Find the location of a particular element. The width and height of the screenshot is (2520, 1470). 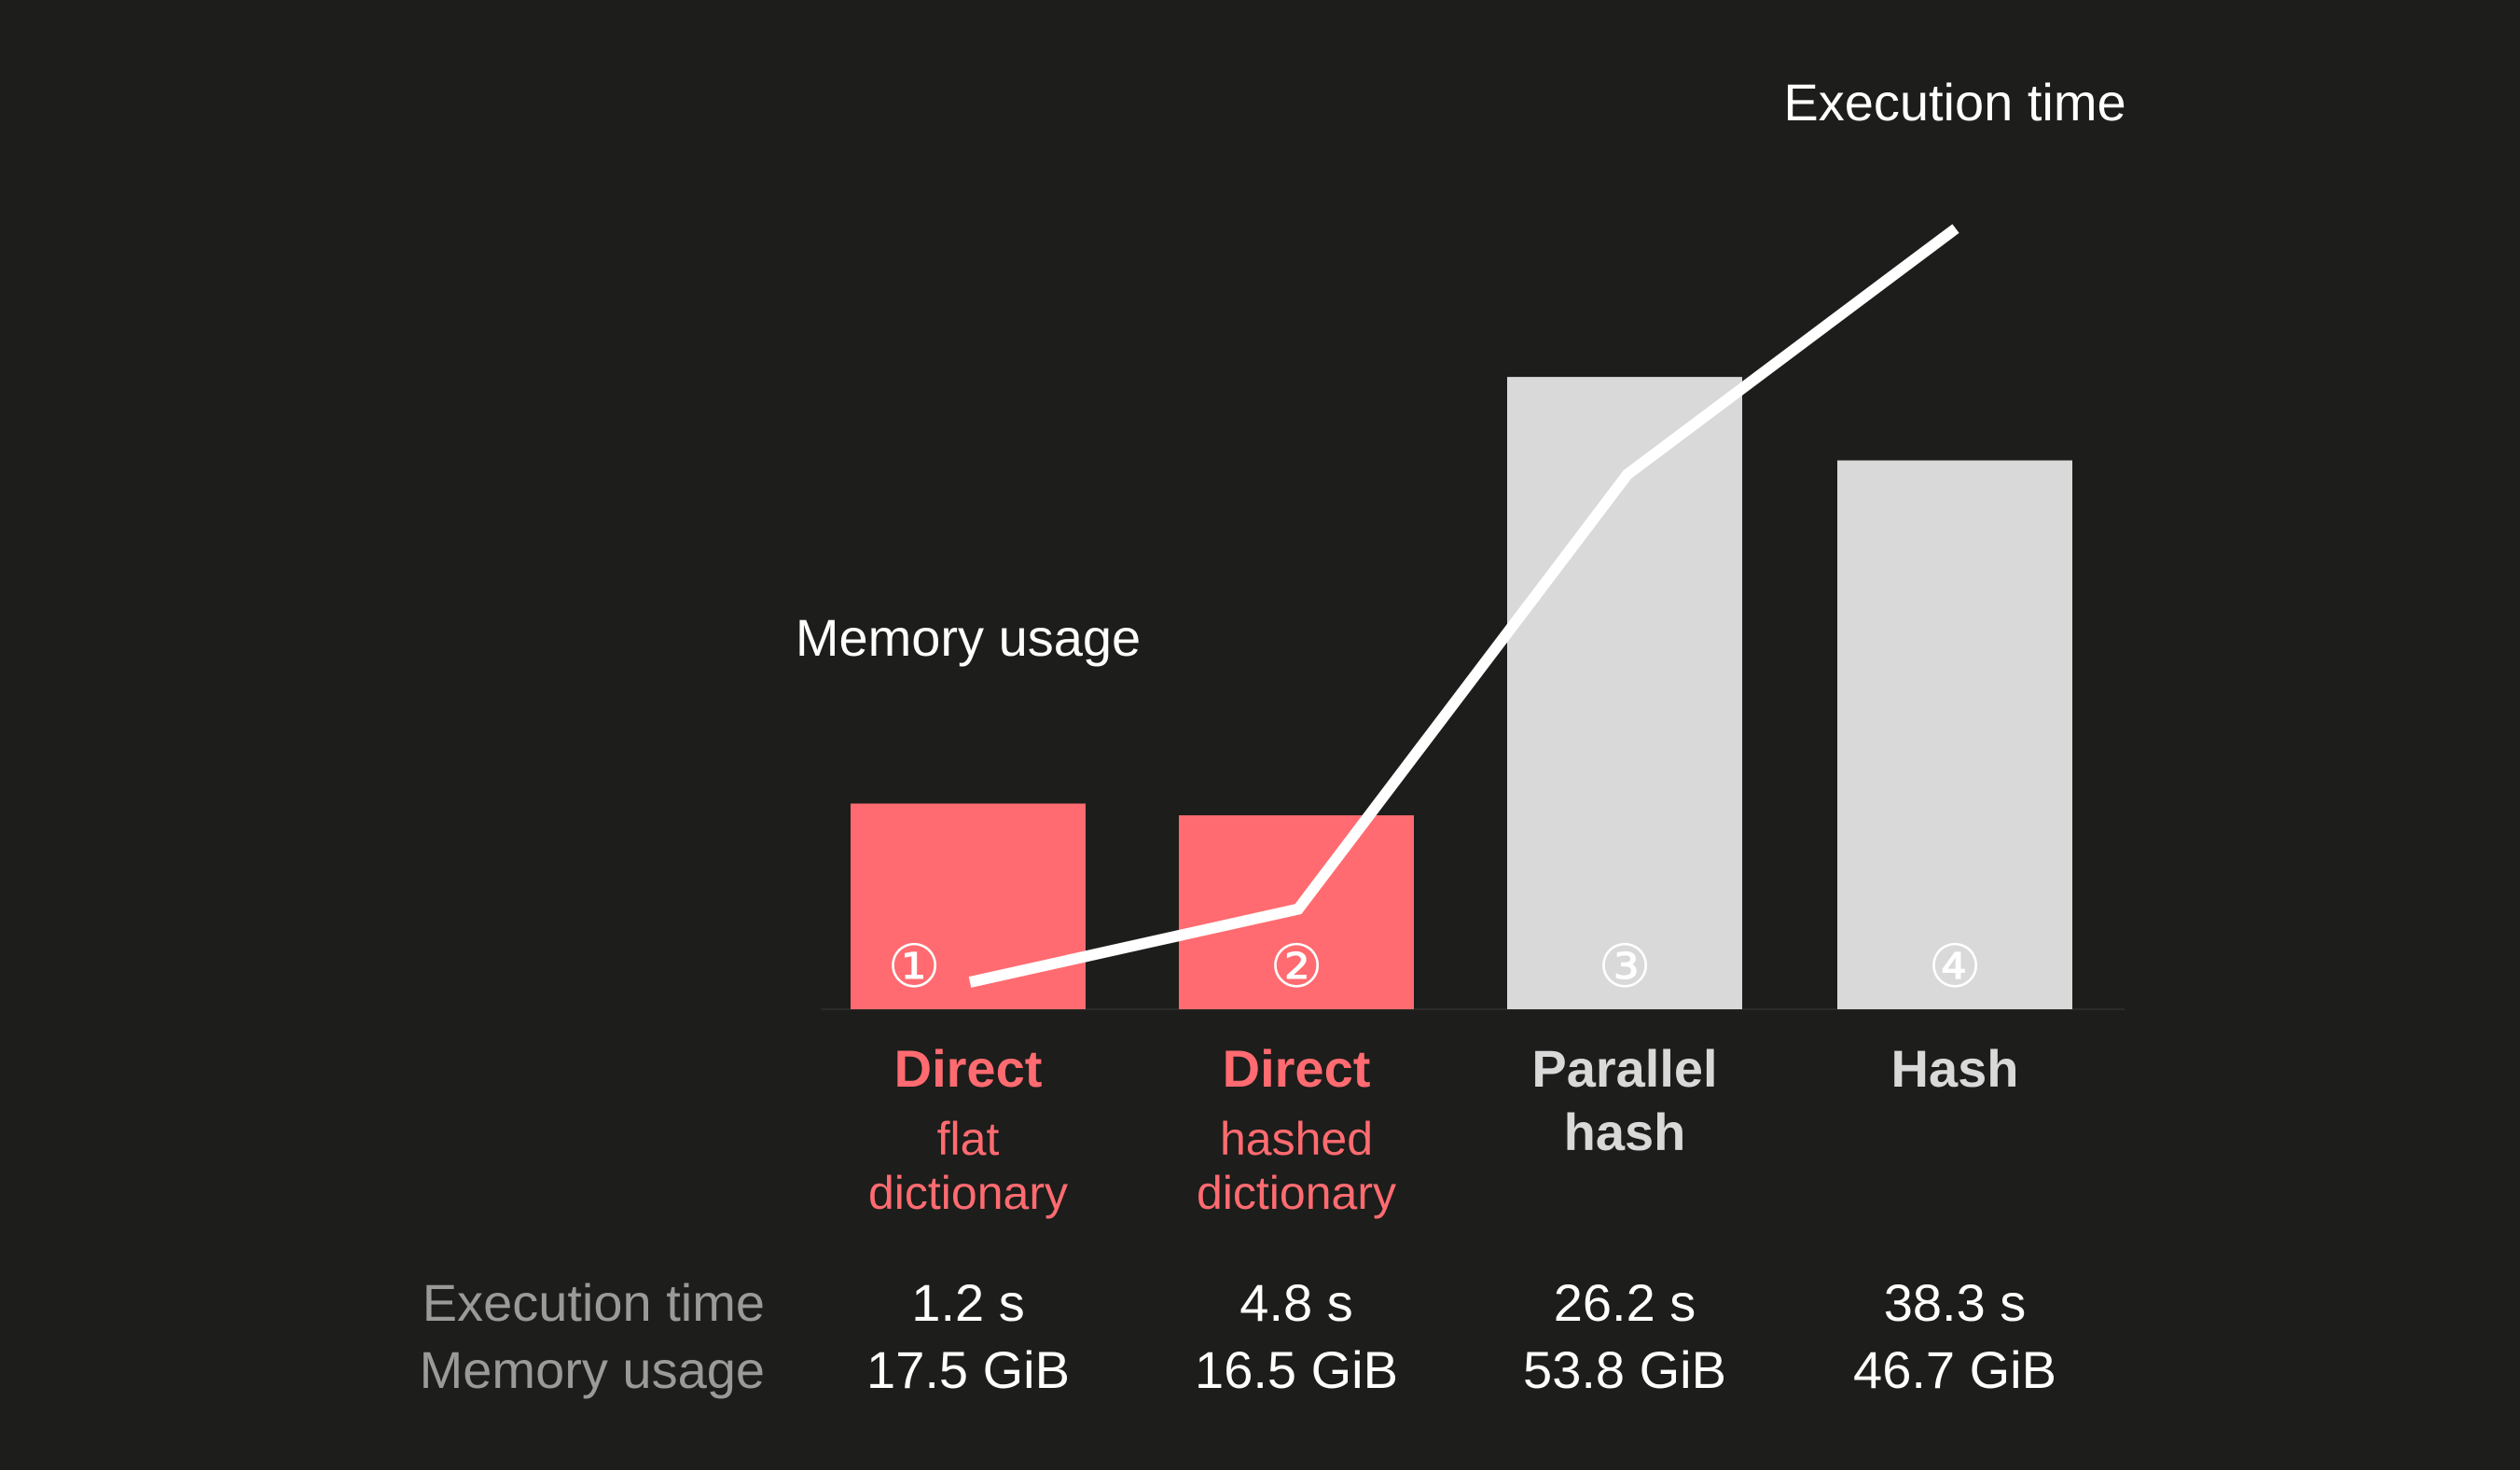

method-subtitle-1: flat dictionary is located at coordinates (968, 1166).